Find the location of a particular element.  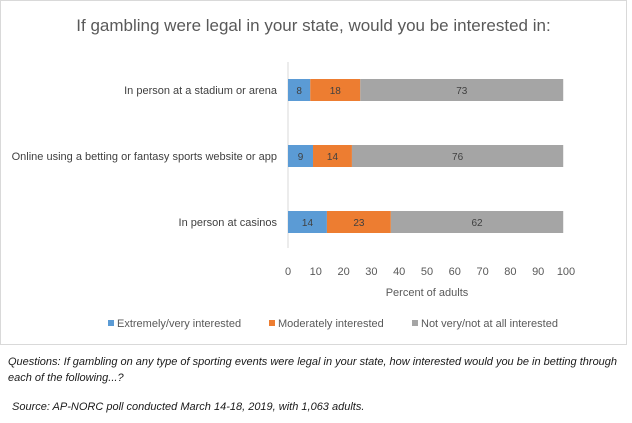

data-label: 8 is located at coordinates (299, 91).